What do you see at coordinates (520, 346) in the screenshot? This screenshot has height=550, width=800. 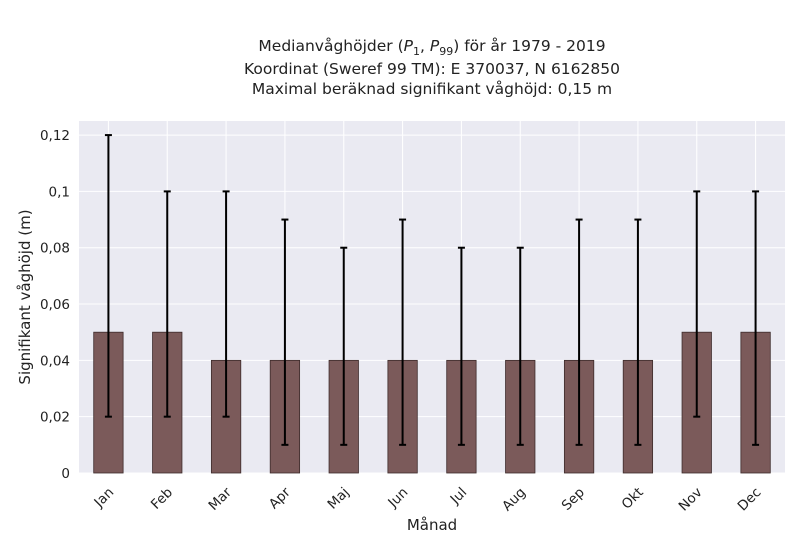 I see `errorbar-aug` at bounding box center [520, 346].